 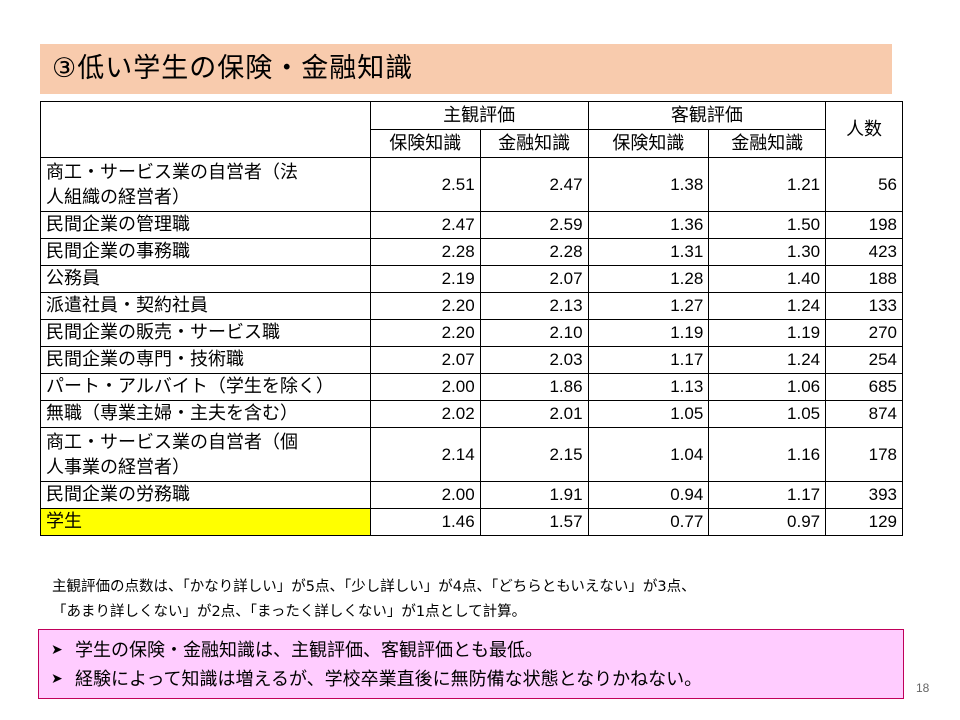 What do you see at coordinates (289, 612) in the screenshot?
I see `note-line: 「あまり詳しくない」が2点、「まったく詳しくない」が1点として計算。` at bounding box center [289, 612].